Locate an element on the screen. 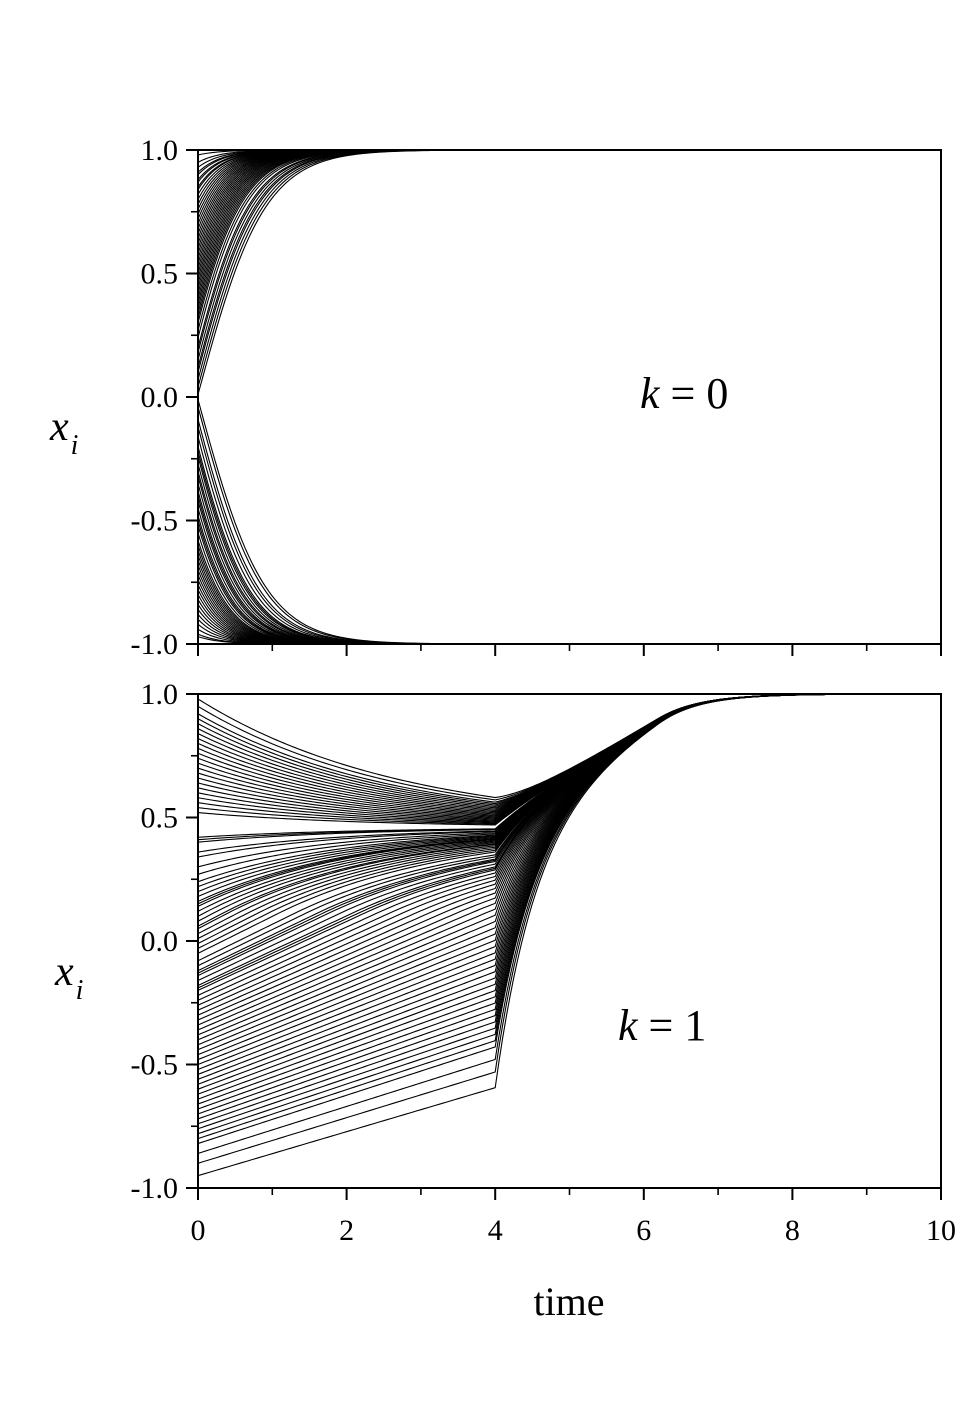  x-axis-title: time is located at coordinates (568, 1301).